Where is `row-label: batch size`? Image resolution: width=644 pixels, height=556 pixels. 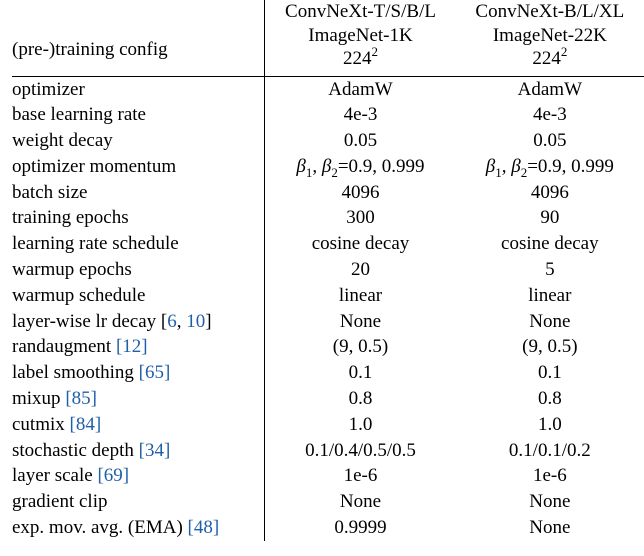
row-label: batch size is located at coordinates (50, 192).